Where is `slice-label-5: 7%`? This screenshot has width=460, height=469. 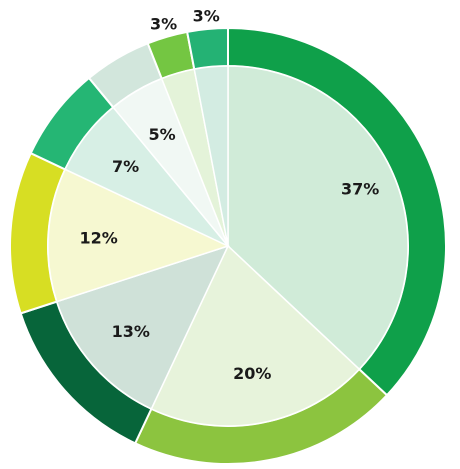
slice-label-5: 7% is located at coordinates (125, 166).